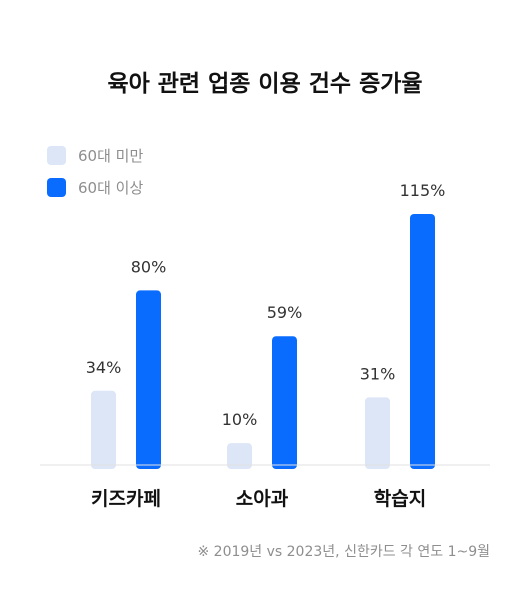 Image resolution: width=530 pixels, height=604 pixels. I want to click on x-tick-labels: 키즈카페 소아과 학습지, so click(258, 499).